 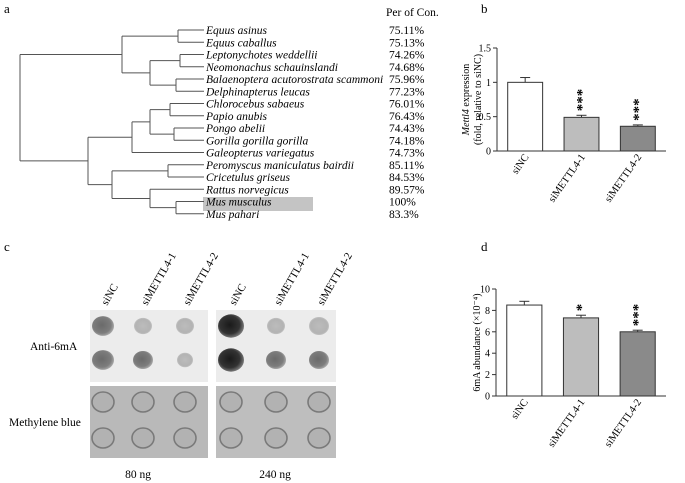 What do you see at coordinates (407, 141) in the screenshot?
I see `species-percent: 74.18%` at bounding box center [407, 141].